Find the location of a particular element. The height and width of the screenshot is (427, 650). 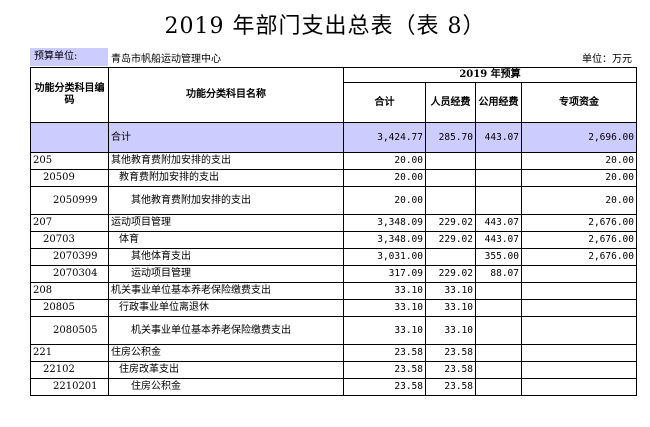

table-row: 20805 行政事业单位离退休 33.10 33.10 is located at coordinates (333, 308).